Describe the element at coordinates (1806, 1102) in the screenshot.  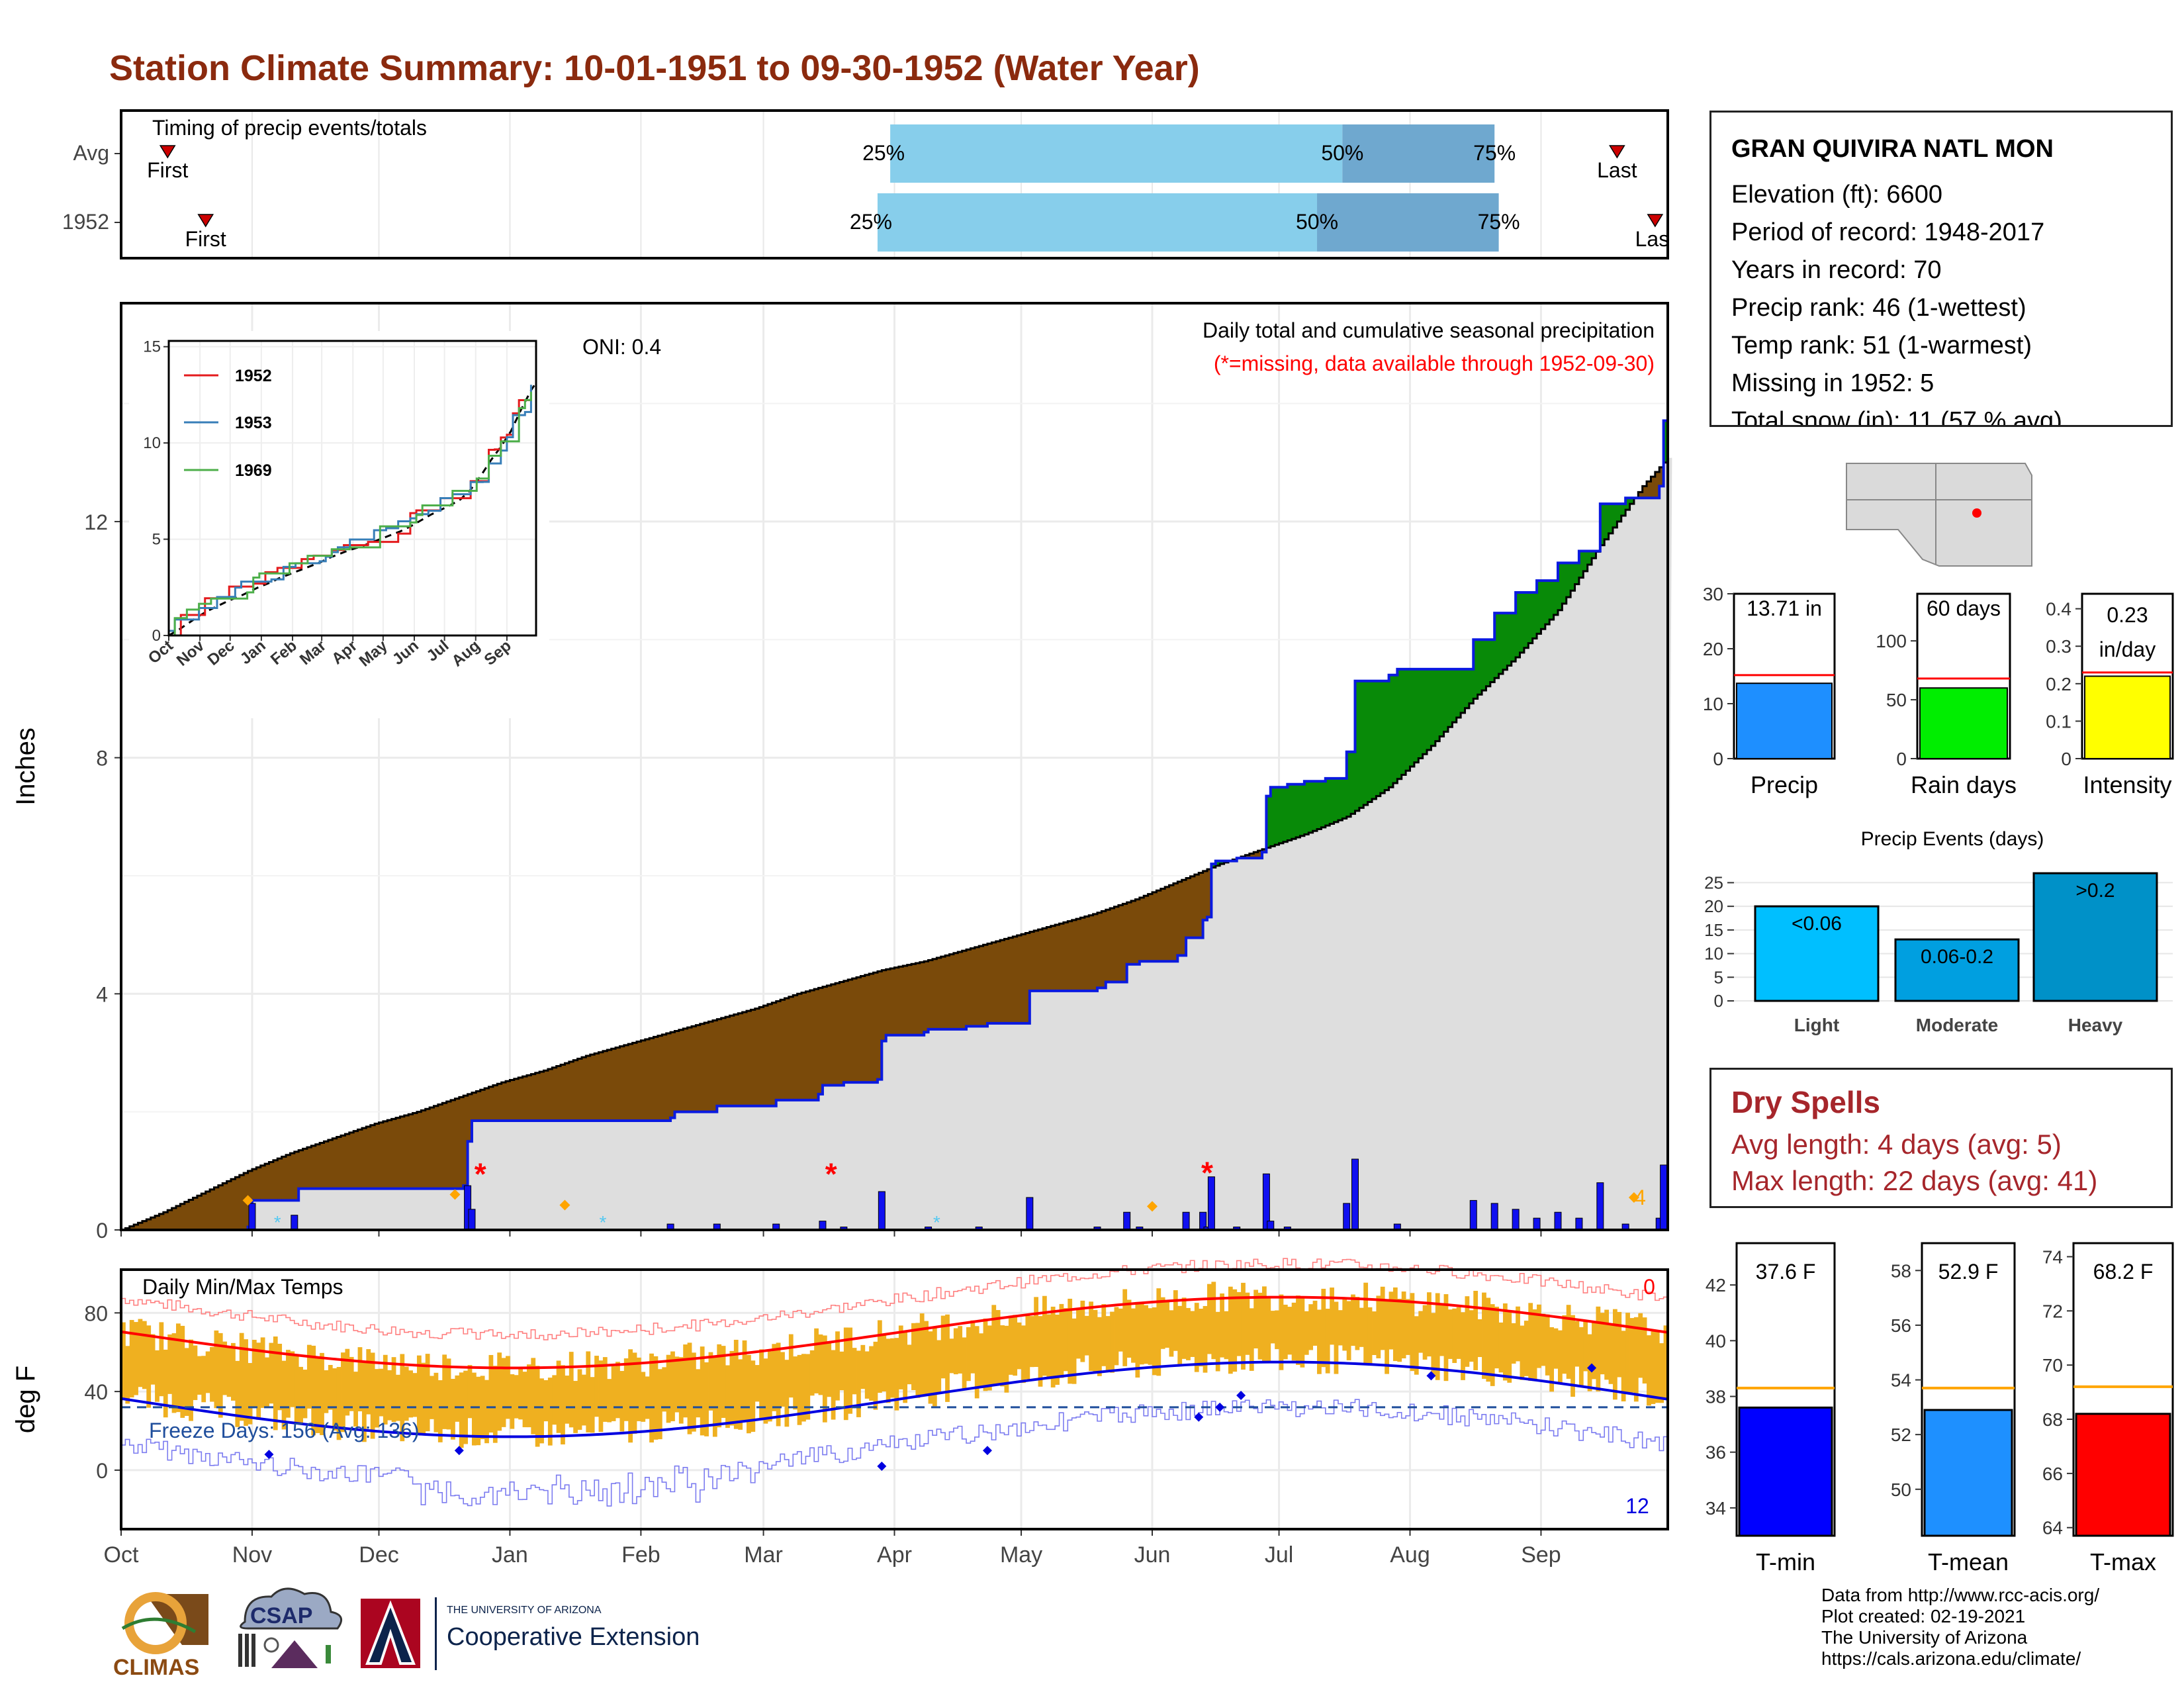
I see `dry-spells-title: Dry Spells` at that location.